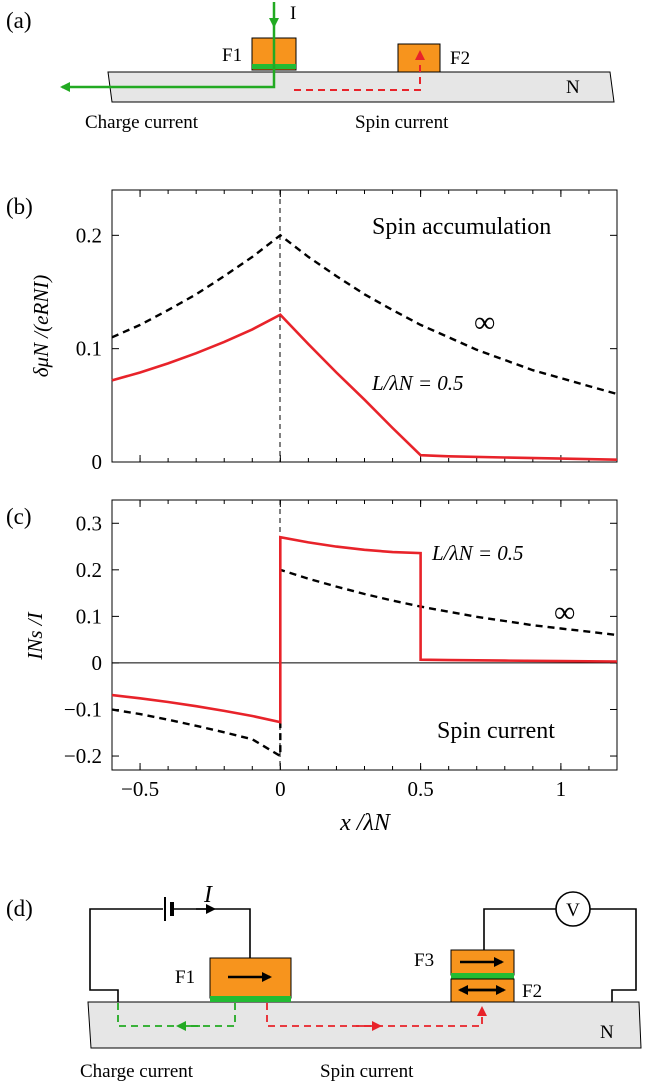  Describe the element at coordinates (97, 663) in the screenshot. I see `y-tick-label-c: 0` at that location.